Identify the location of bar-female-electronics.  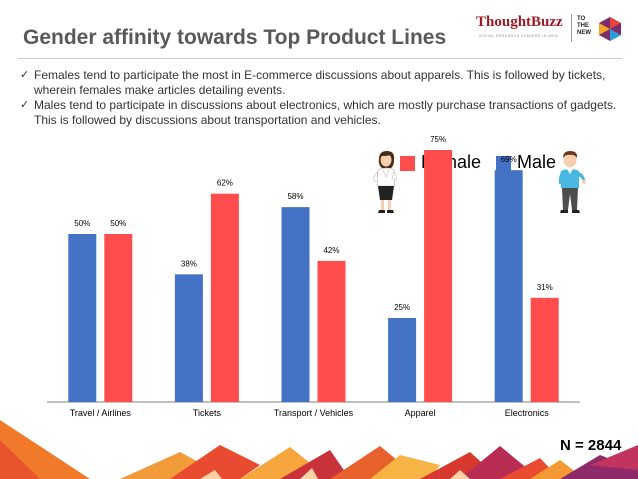
(544, 349).